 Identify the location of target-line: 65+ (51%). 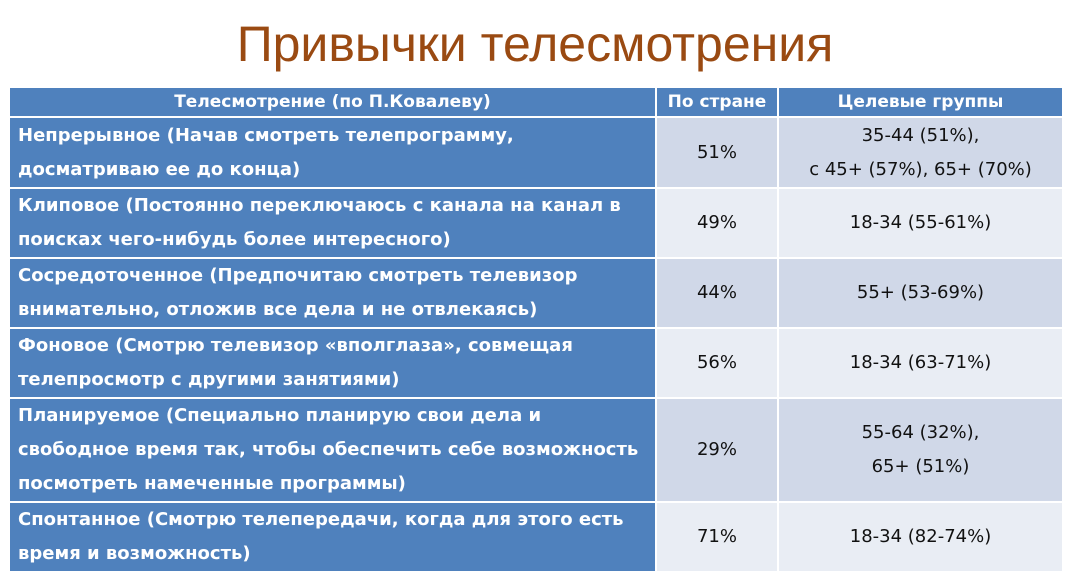
(920, 466).